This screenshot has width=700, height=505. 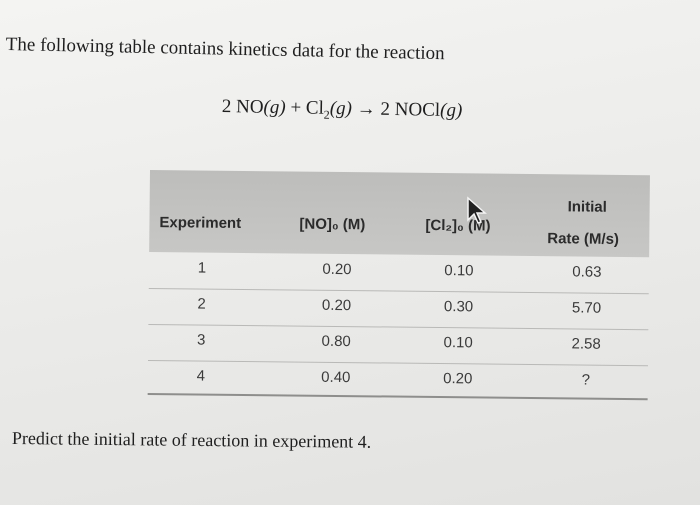 What do you see at coordinates (477, 210) in the screenshot?
I see `arrow-pointer-icon` at bounding box center [477, 210].